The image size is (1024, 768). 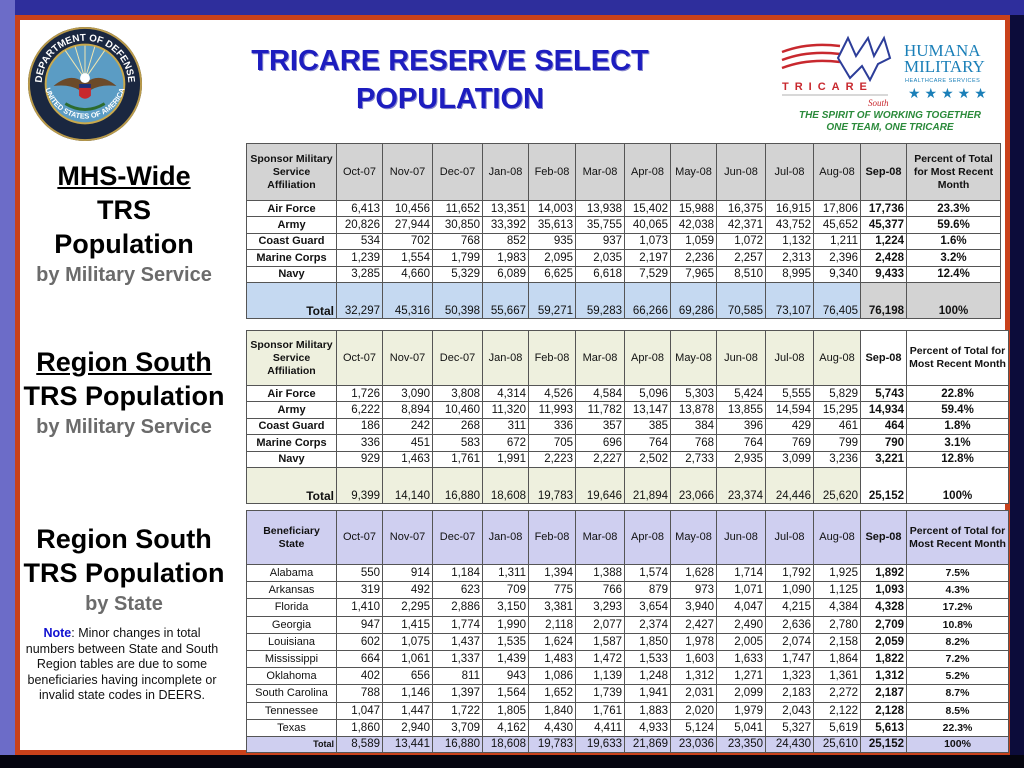 What do you see at coordinates (291, 607) in the screenshot?
I see `row-label: Florida` at bounding box center [291, 607].